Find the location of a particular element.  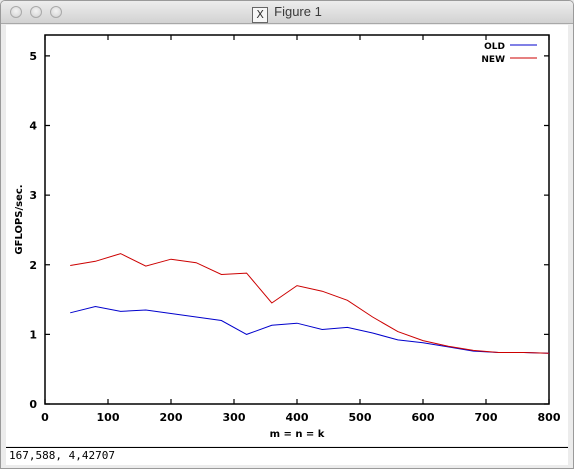

x-tick-label: 700 is located at coordinates (486, 417).